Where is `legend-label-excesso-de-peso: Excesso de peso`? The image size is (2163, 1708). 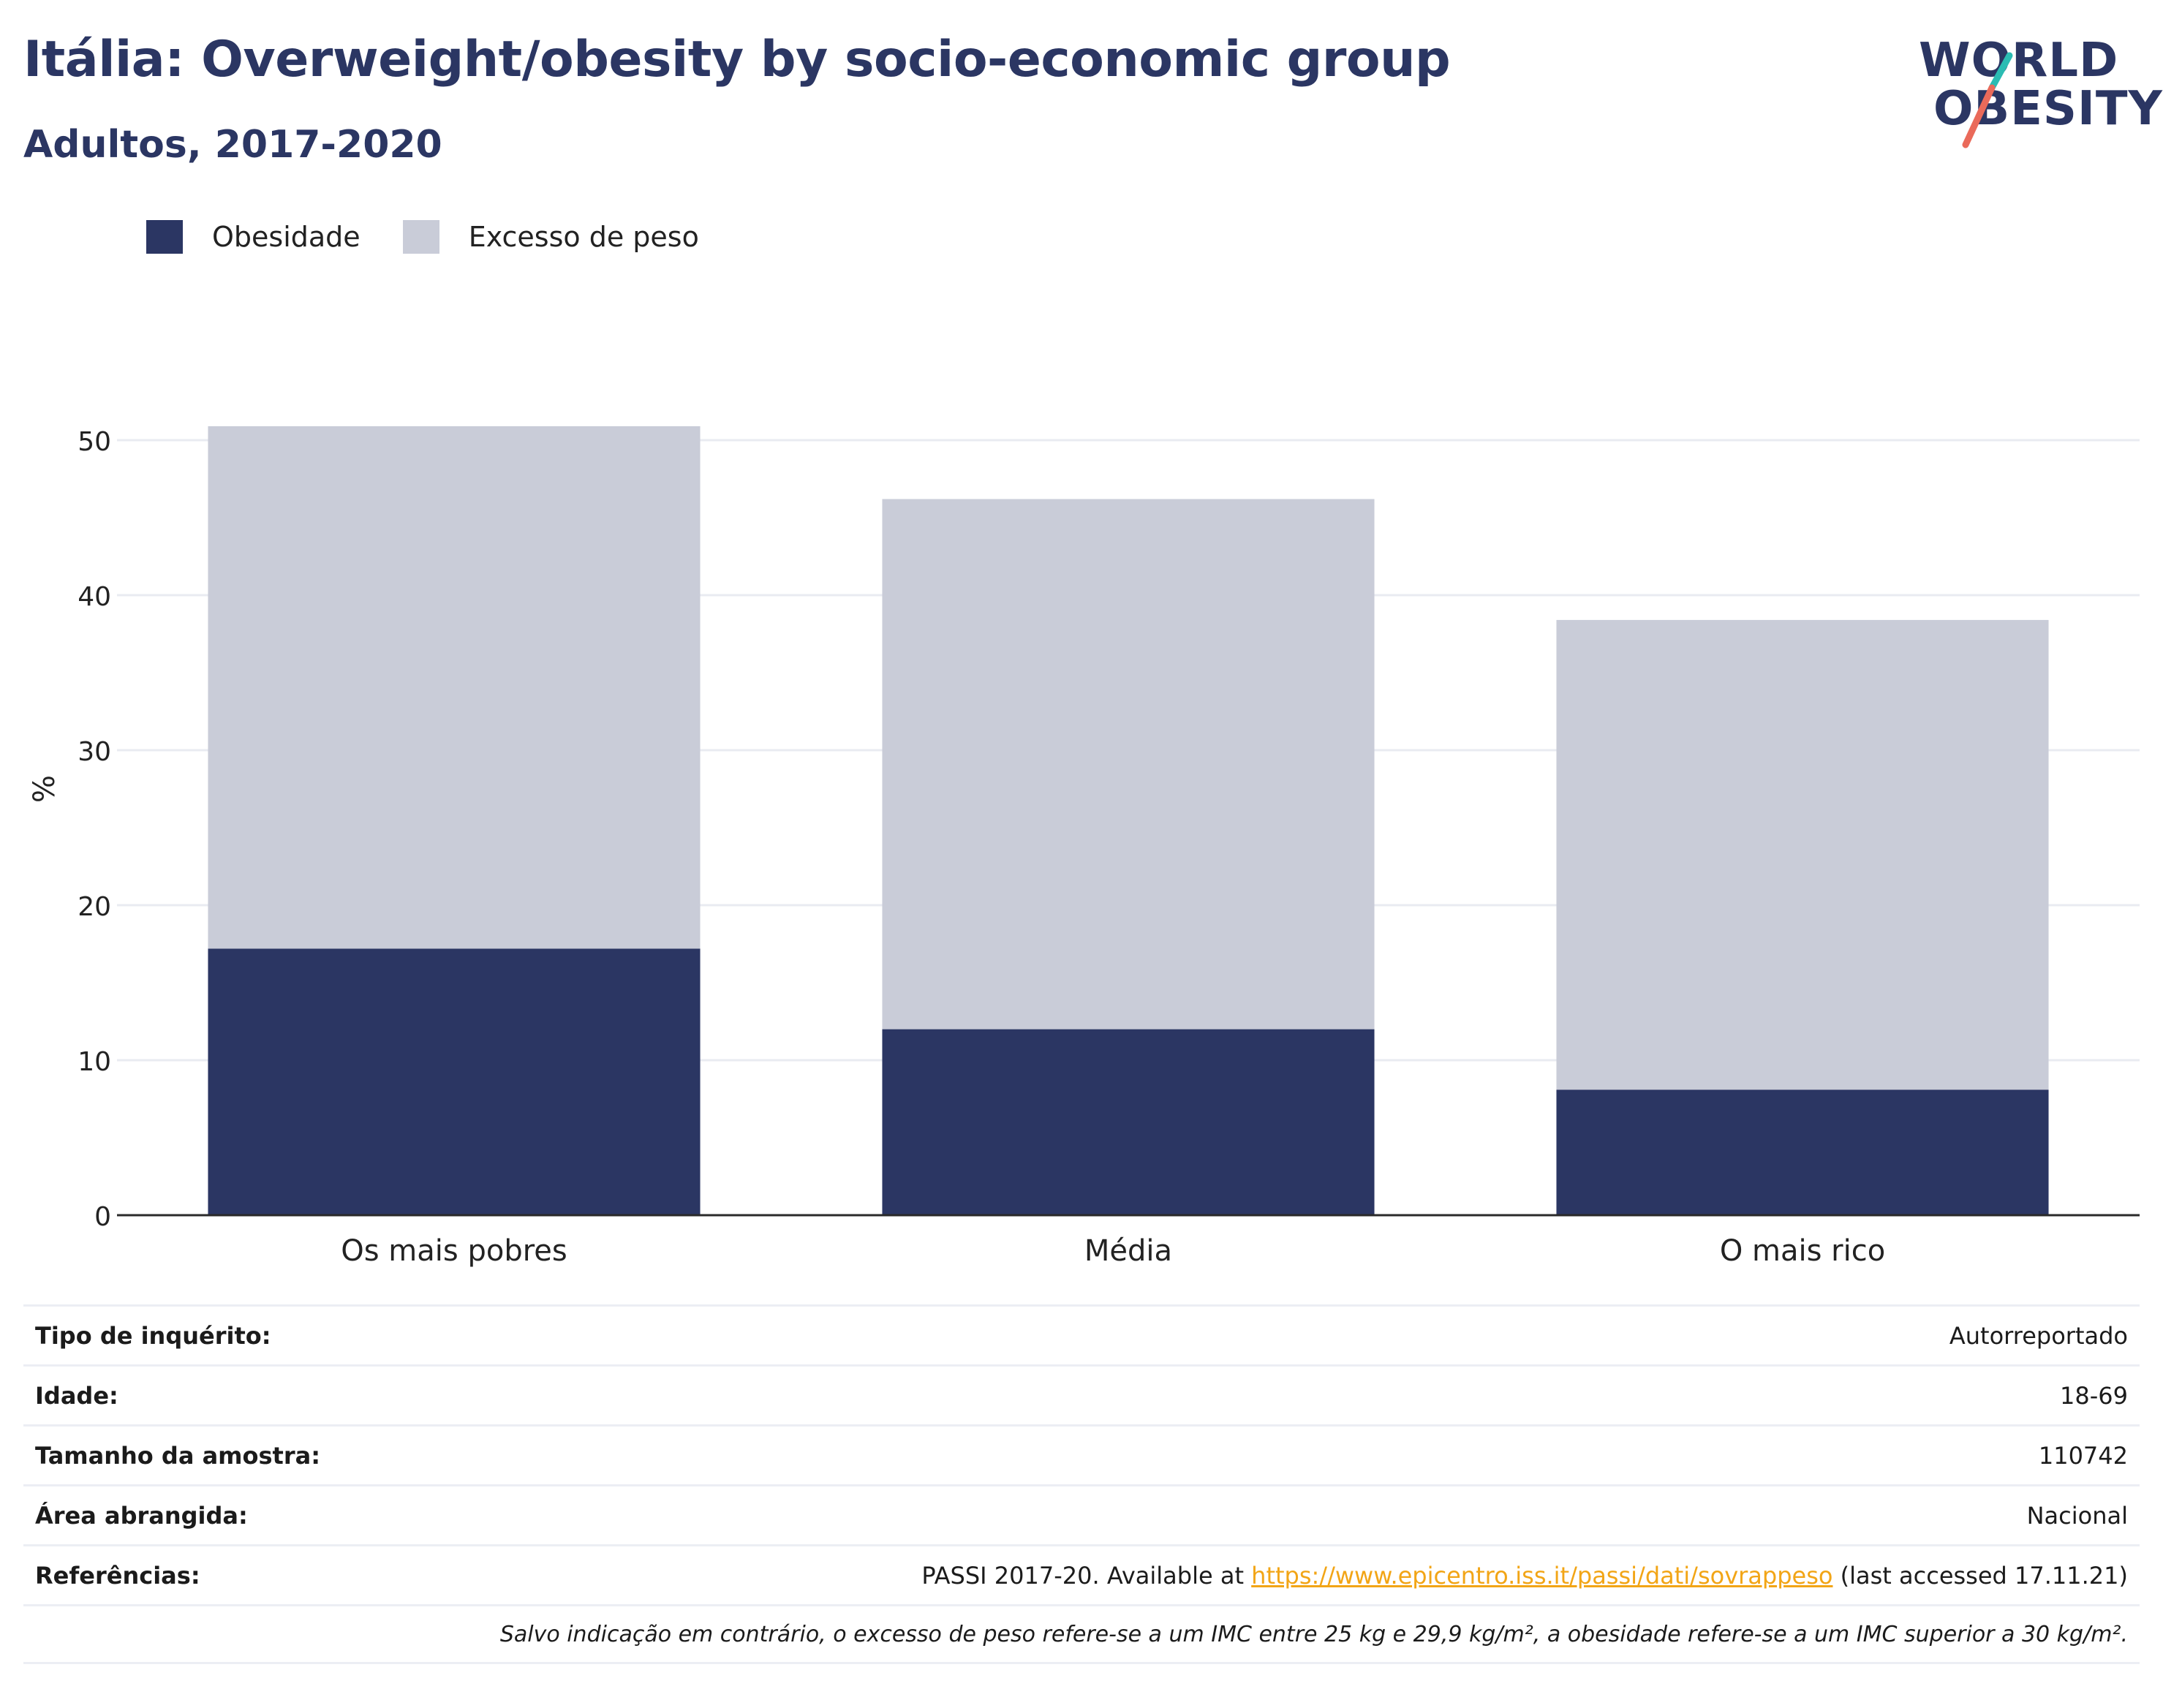
legend-label-excesso-de-peso: Excesso de peso is located at coordinates (583, 237).